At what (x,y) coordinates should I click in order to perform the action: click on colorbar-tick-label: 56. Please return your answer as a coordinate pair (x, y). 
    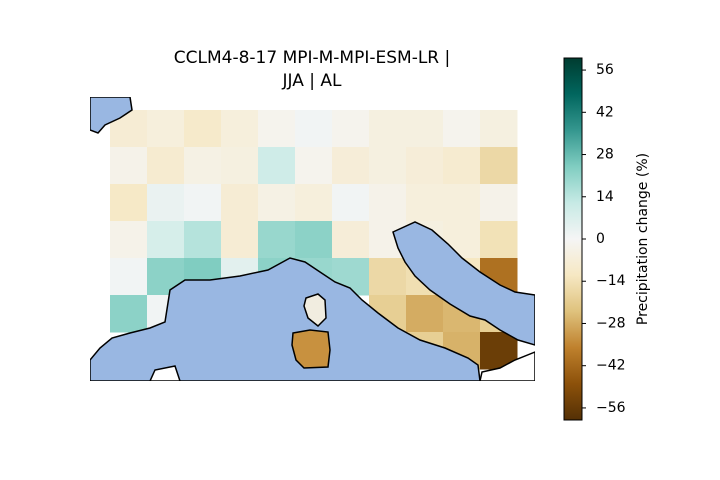
    Looking at the image, I should click on (605, 70).